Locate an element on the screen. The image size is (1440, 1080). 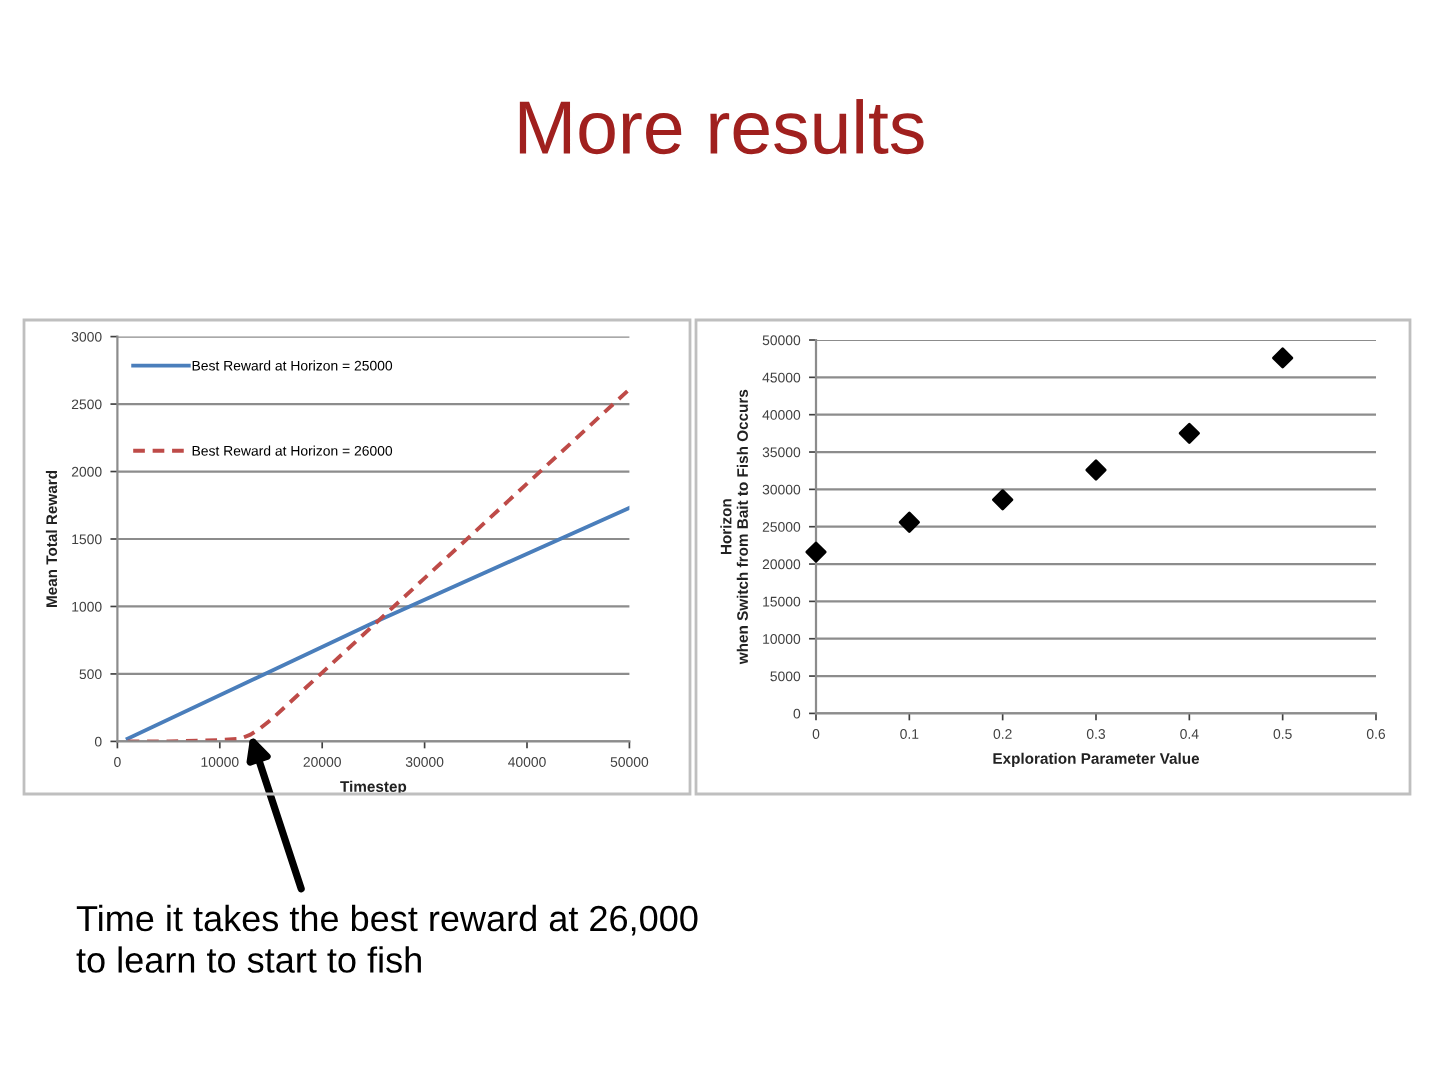
chart-title: More results is located at coordinates (721, 127).